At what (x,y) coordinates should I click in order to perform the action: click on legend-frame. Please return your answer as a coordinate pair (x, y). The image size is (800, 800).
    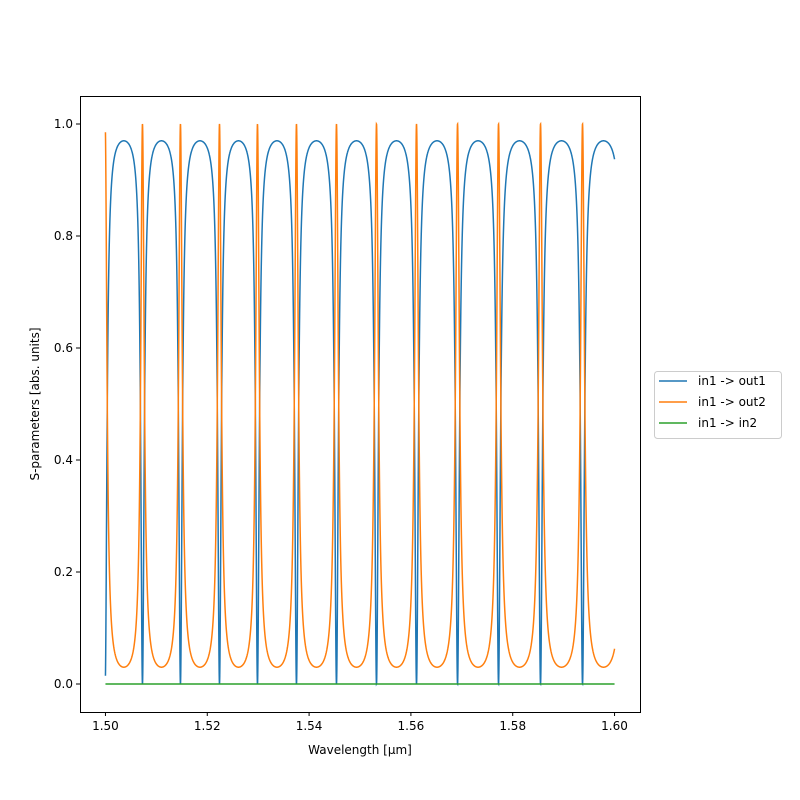
    Looking at the image, I should click on (718, 405).